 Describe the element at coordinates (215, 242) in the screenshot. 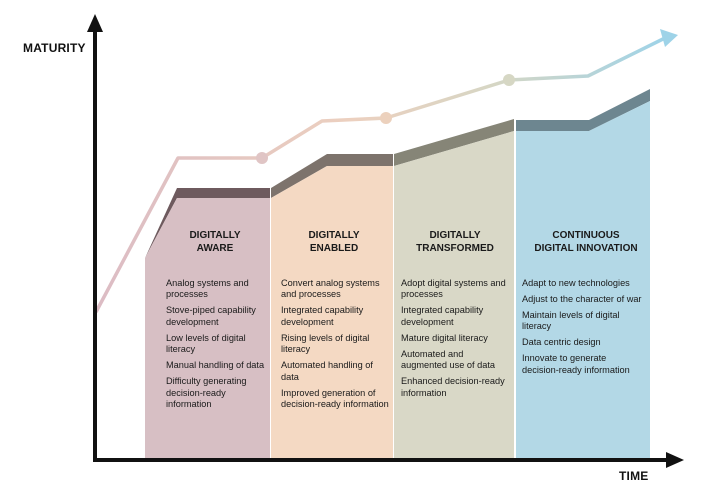

I see `stage-title-digitally-aware: DIGITALLY AWARE` at that location.